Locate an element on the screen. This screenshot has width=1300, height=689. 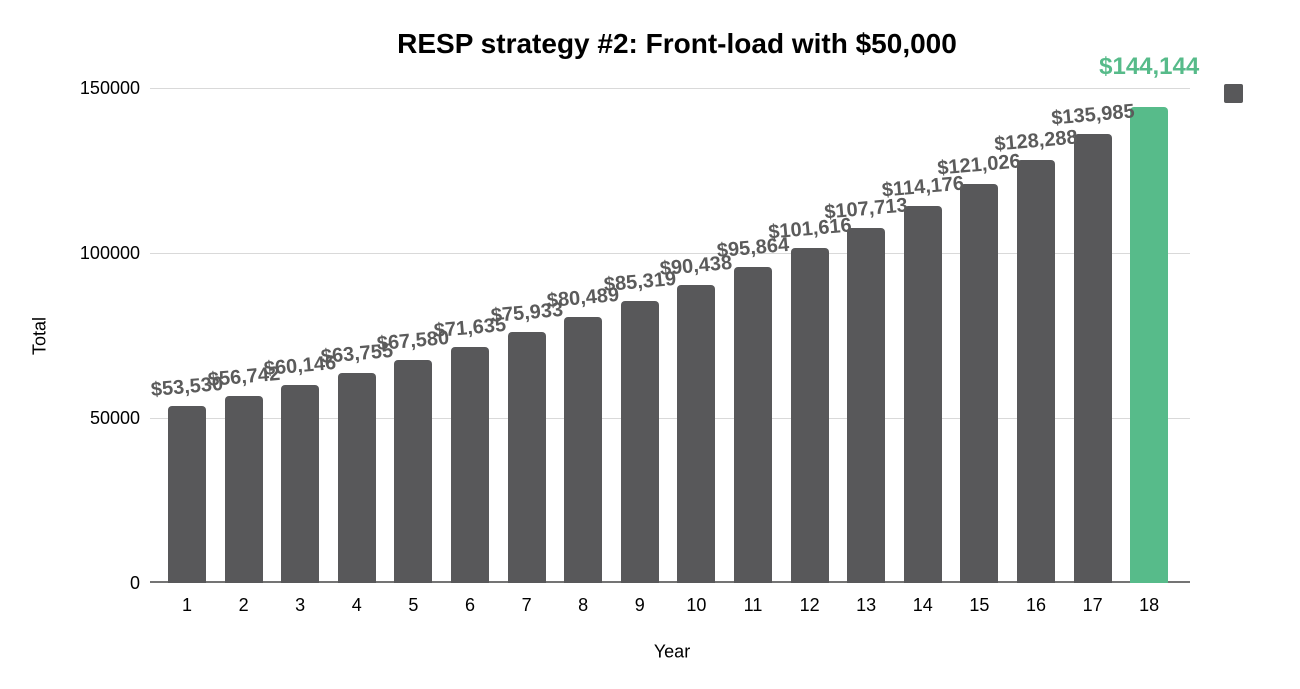
x-tick-3: 3 is located at coordinates (300, 605).